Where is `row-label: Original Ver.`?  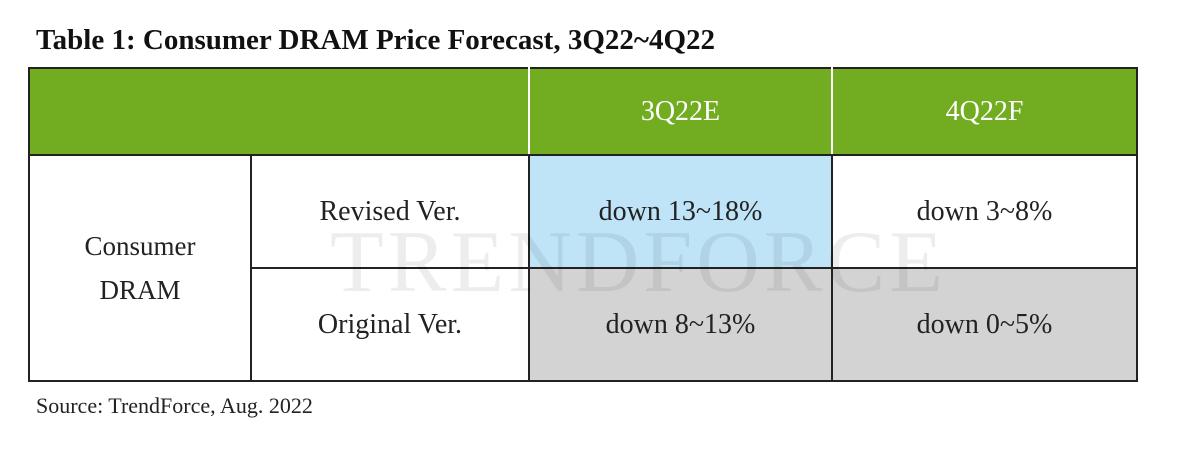
row-label: Original Ver. is located at coordinates (390, 324).